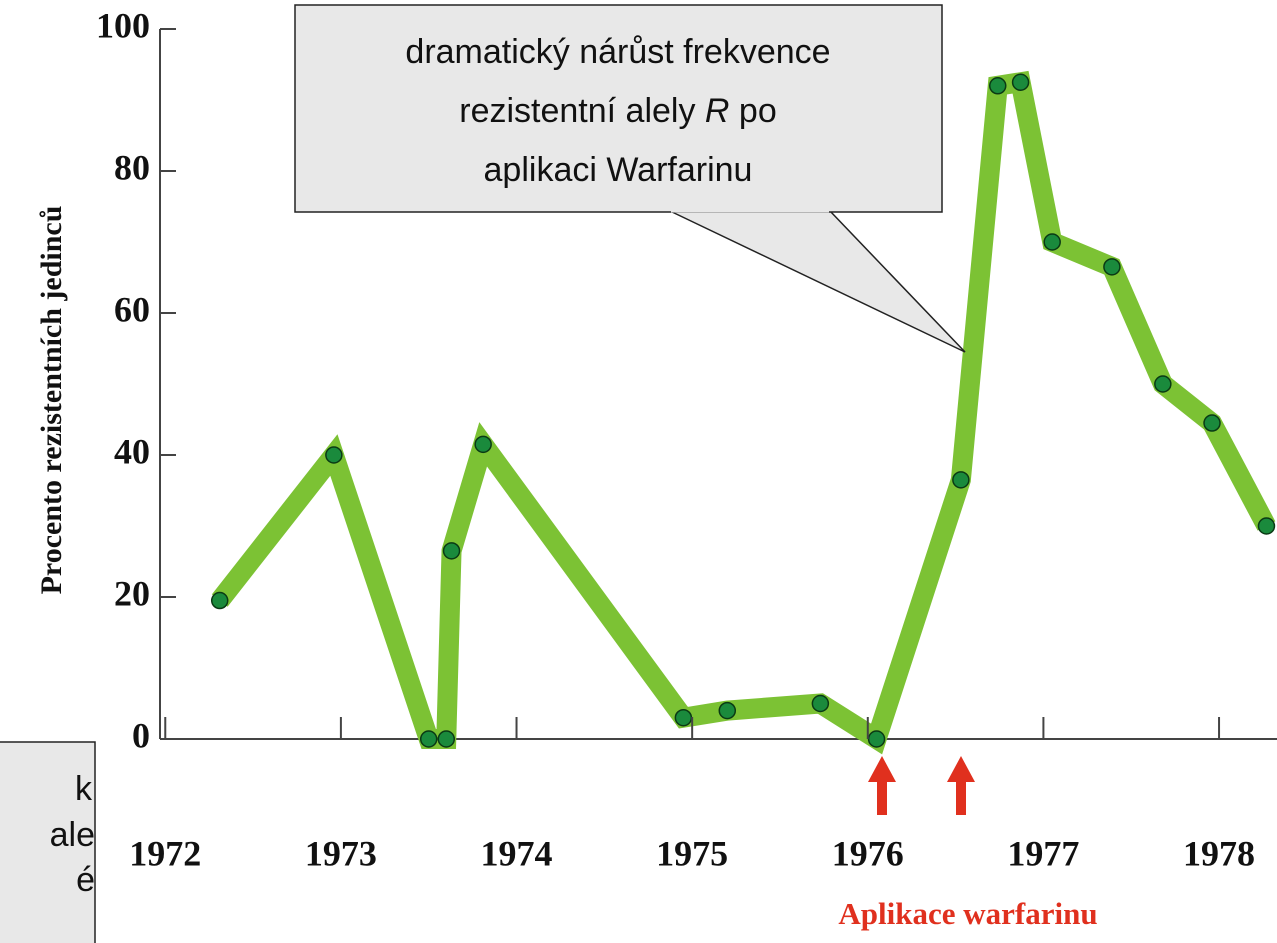 The height and width of the screenshot is (943, 1277). I want to click on note-text: é, so click(85, 880).